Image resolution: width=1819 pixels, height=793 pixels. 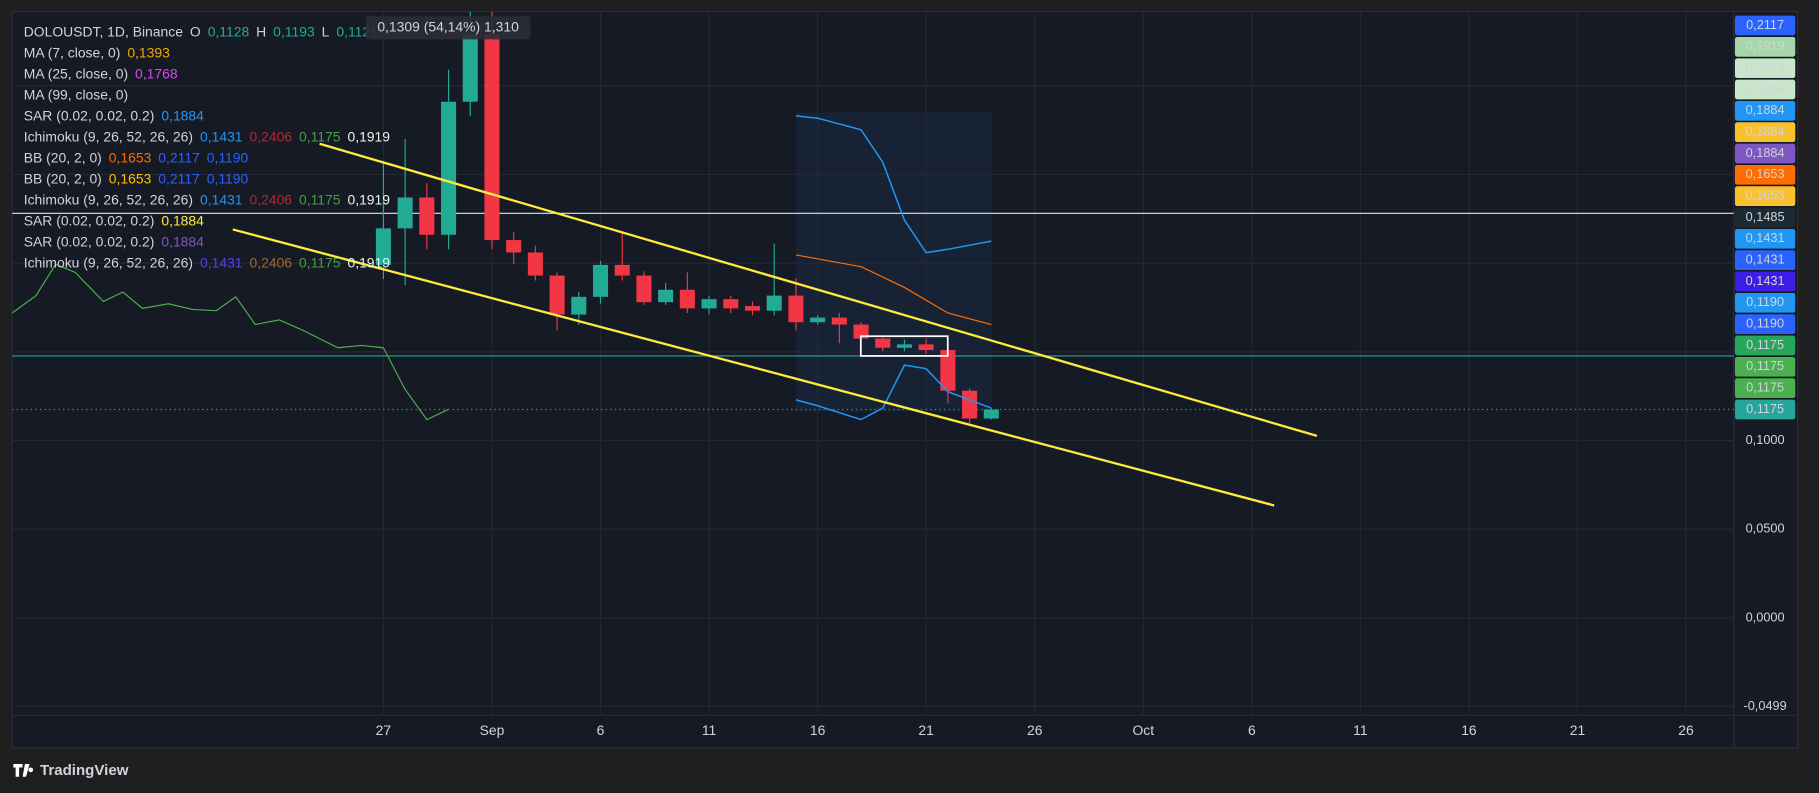 I want to click on legend-text: 0,1884, so click(x=182, y=115).